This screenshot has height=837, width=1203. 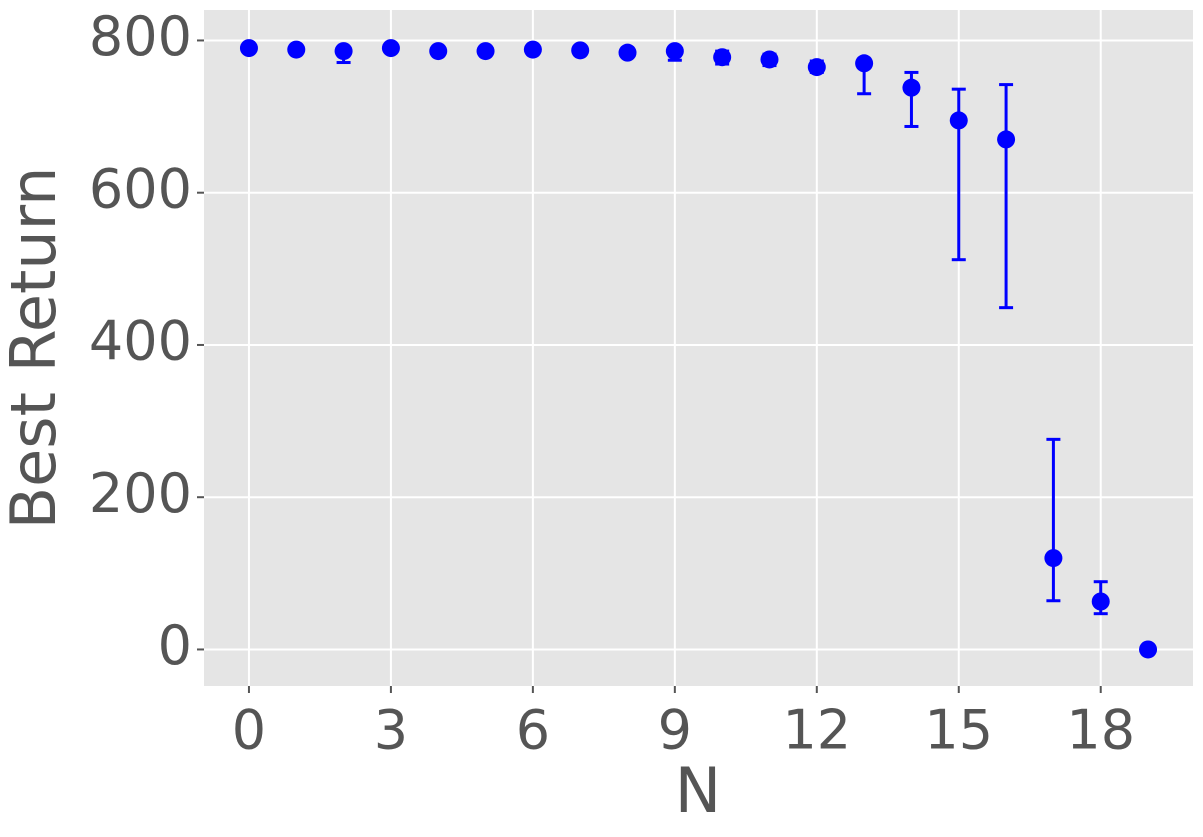 What do you see at coordinates (698, 790) in the screenshot?
I see `x-axis-label: N` at bounding box center [698, 790].